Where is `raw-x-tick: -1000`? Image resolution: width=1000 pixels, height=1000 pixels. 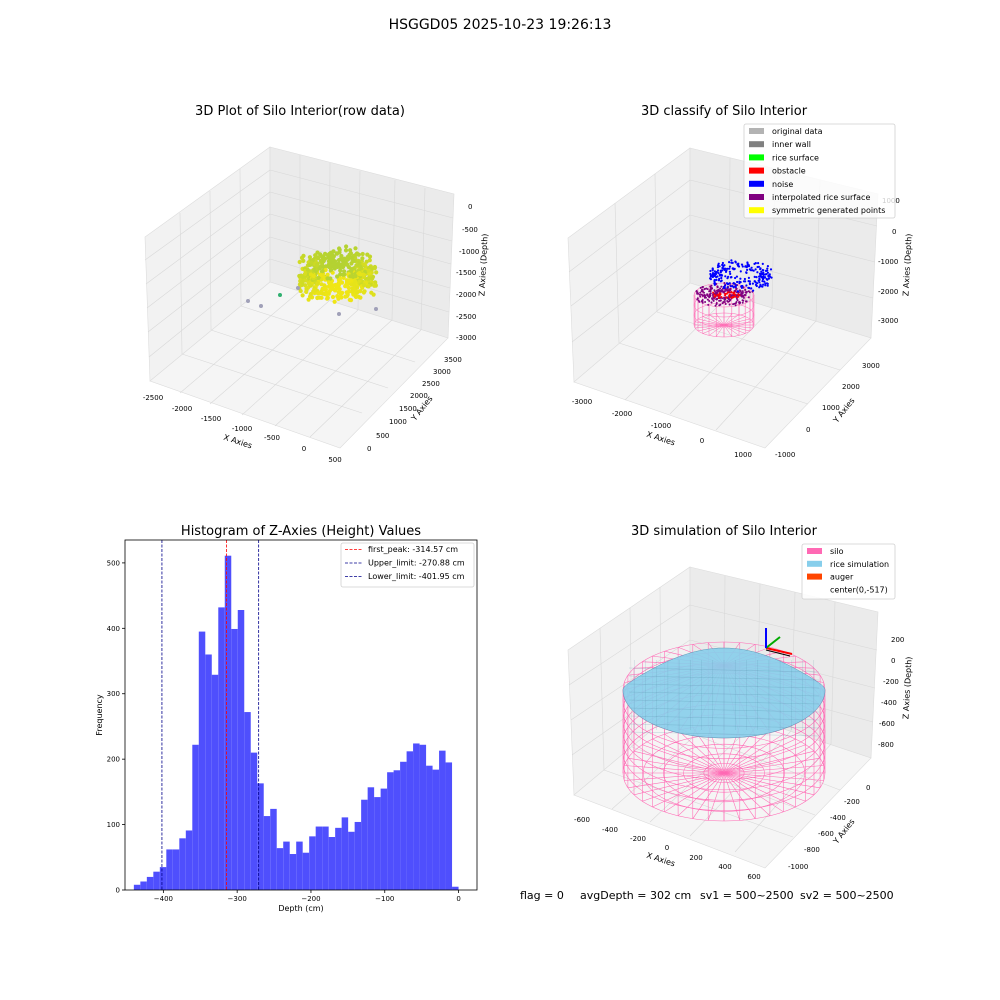
raw-x-tick: -1000 is located at coordinates (242, 429).